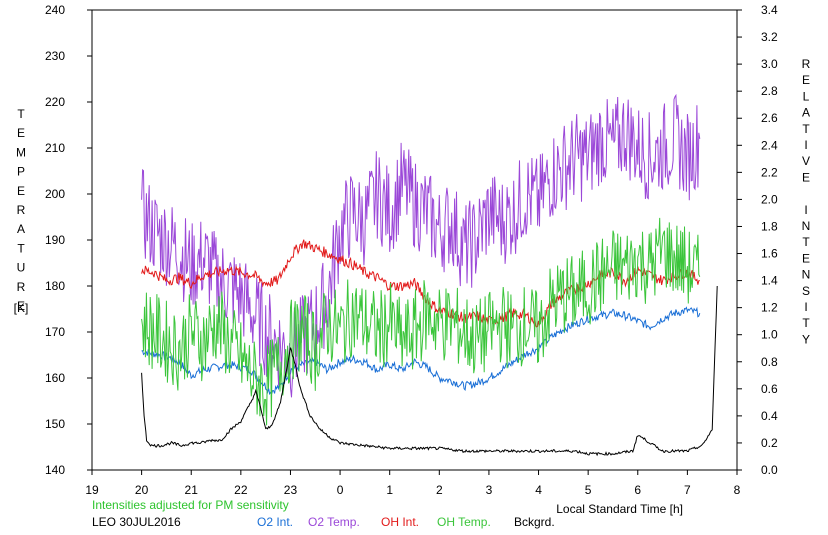 Image resolution: width=828 pixels, height=535 pixels. What do you see at coordinates (439, 490) in the screenshot?
I see `x-tick-label: 2` at bounding box center [439, 490].